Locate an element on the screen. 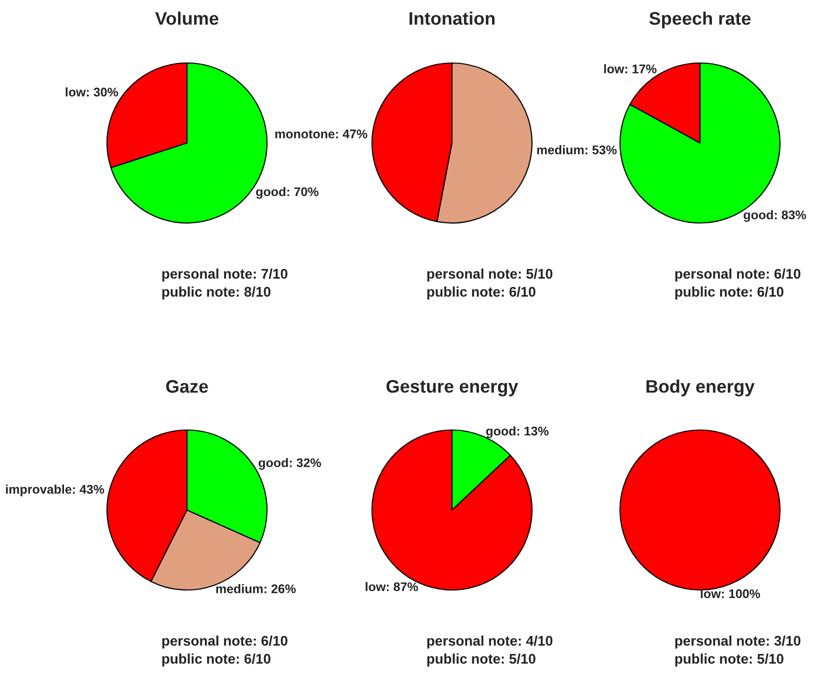 This screenshot has height=675, width=817. slice-label: good: 70% is located at coordinates (287, 192).